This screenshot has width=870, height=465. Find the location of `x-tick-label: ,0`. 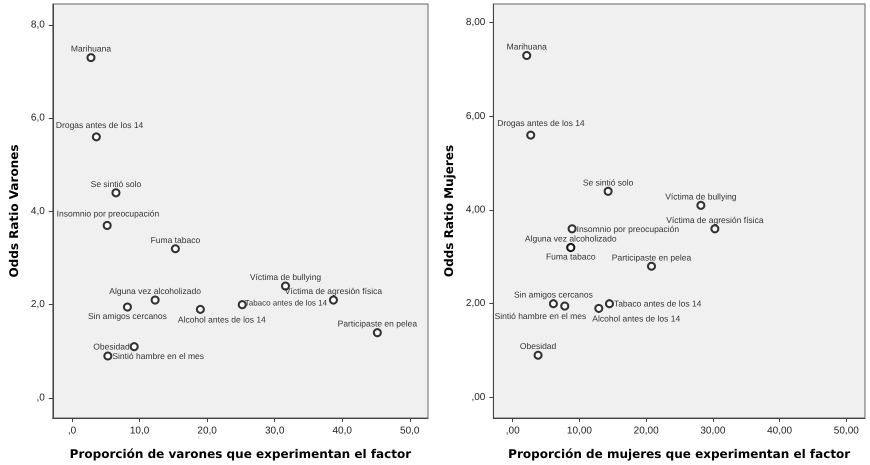

x-tick-label: ,0 is located at coordinates (72, 431).